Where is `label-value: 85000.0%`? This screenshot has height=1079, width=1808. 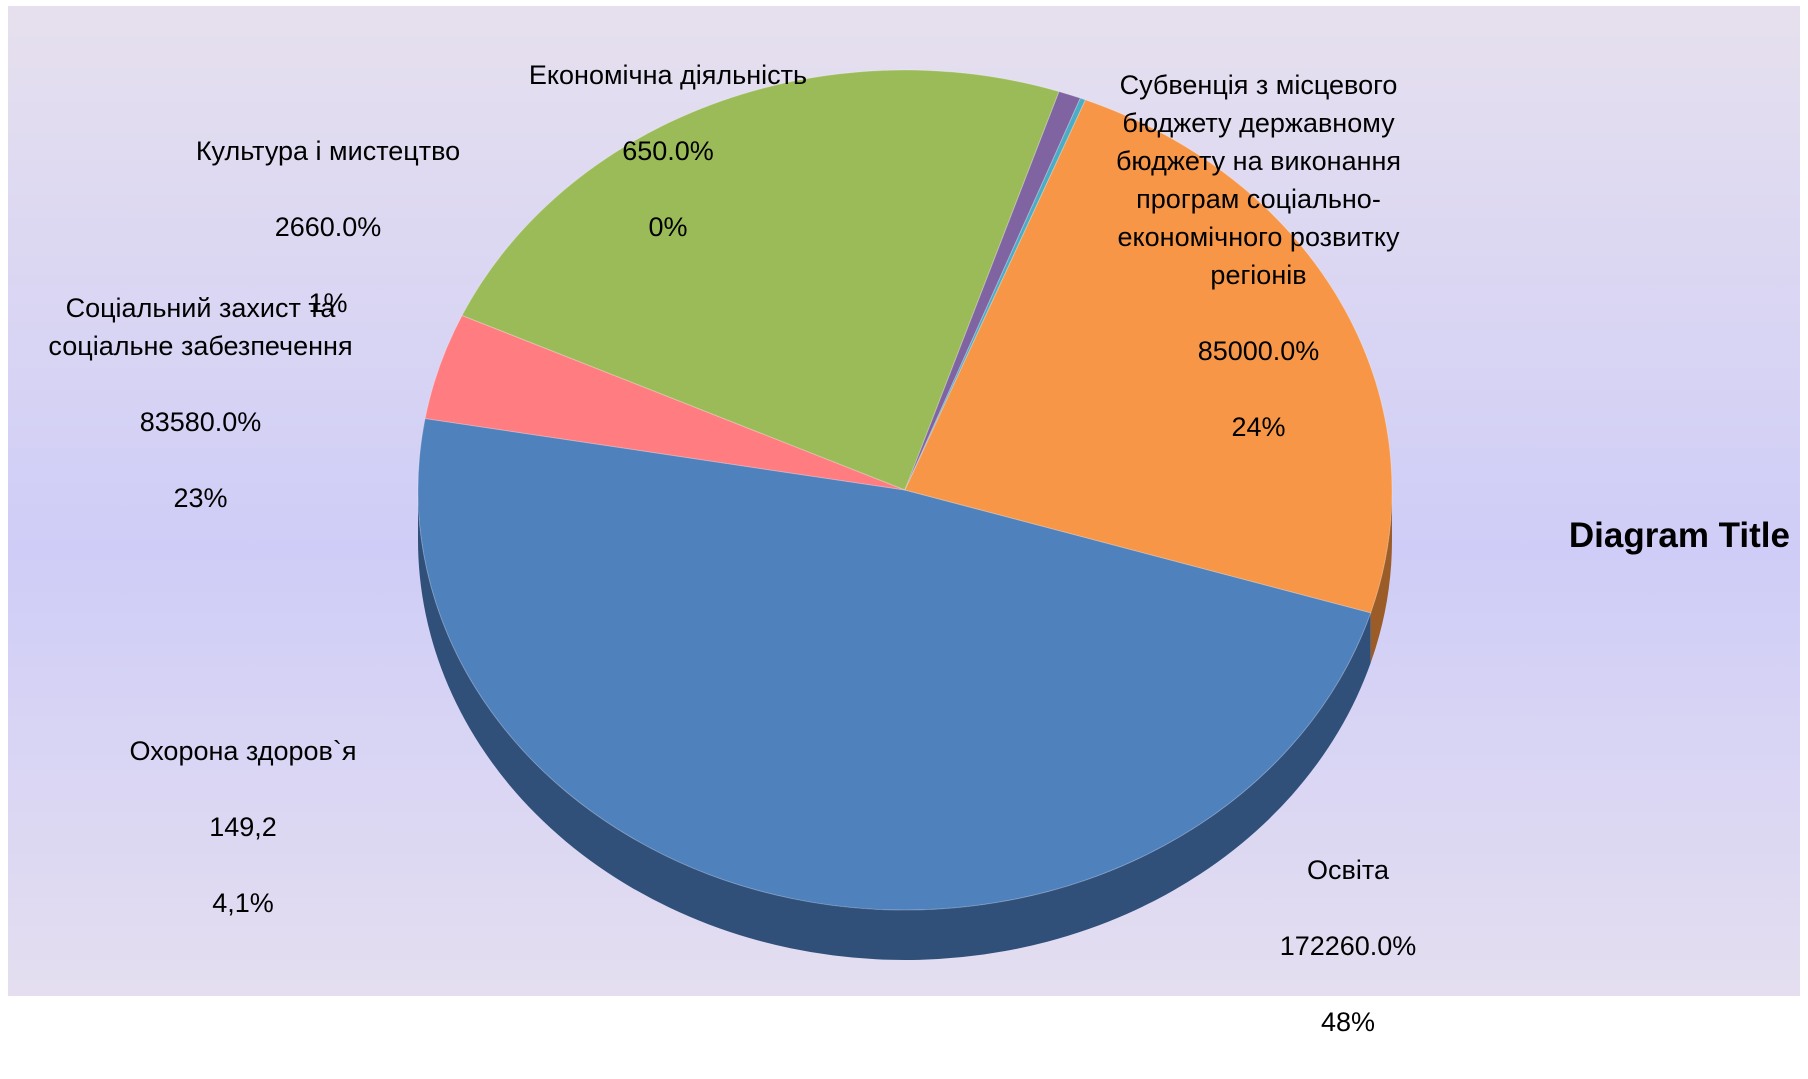
label-value: 85000.0% is located at coordinates (1258, 351).